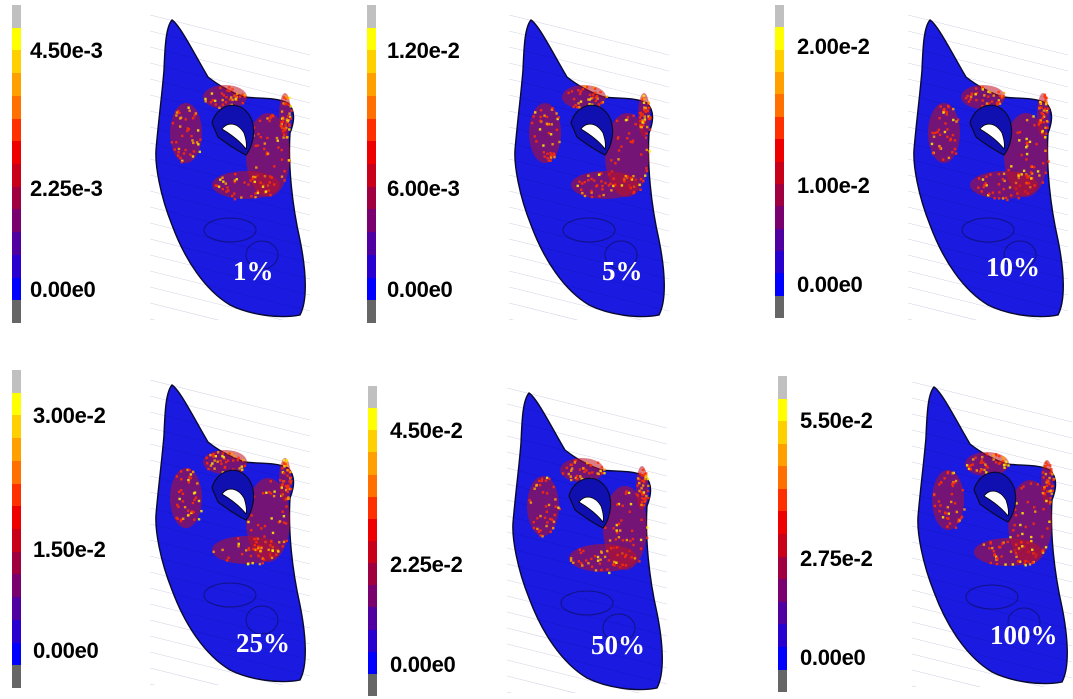 This screenshot has height=699, width=1073. What do you see at coordinates (833, 46) in the screenshot?
I see `colorbar-max-label: 2.00e-2` at bounding box center [833, 46].